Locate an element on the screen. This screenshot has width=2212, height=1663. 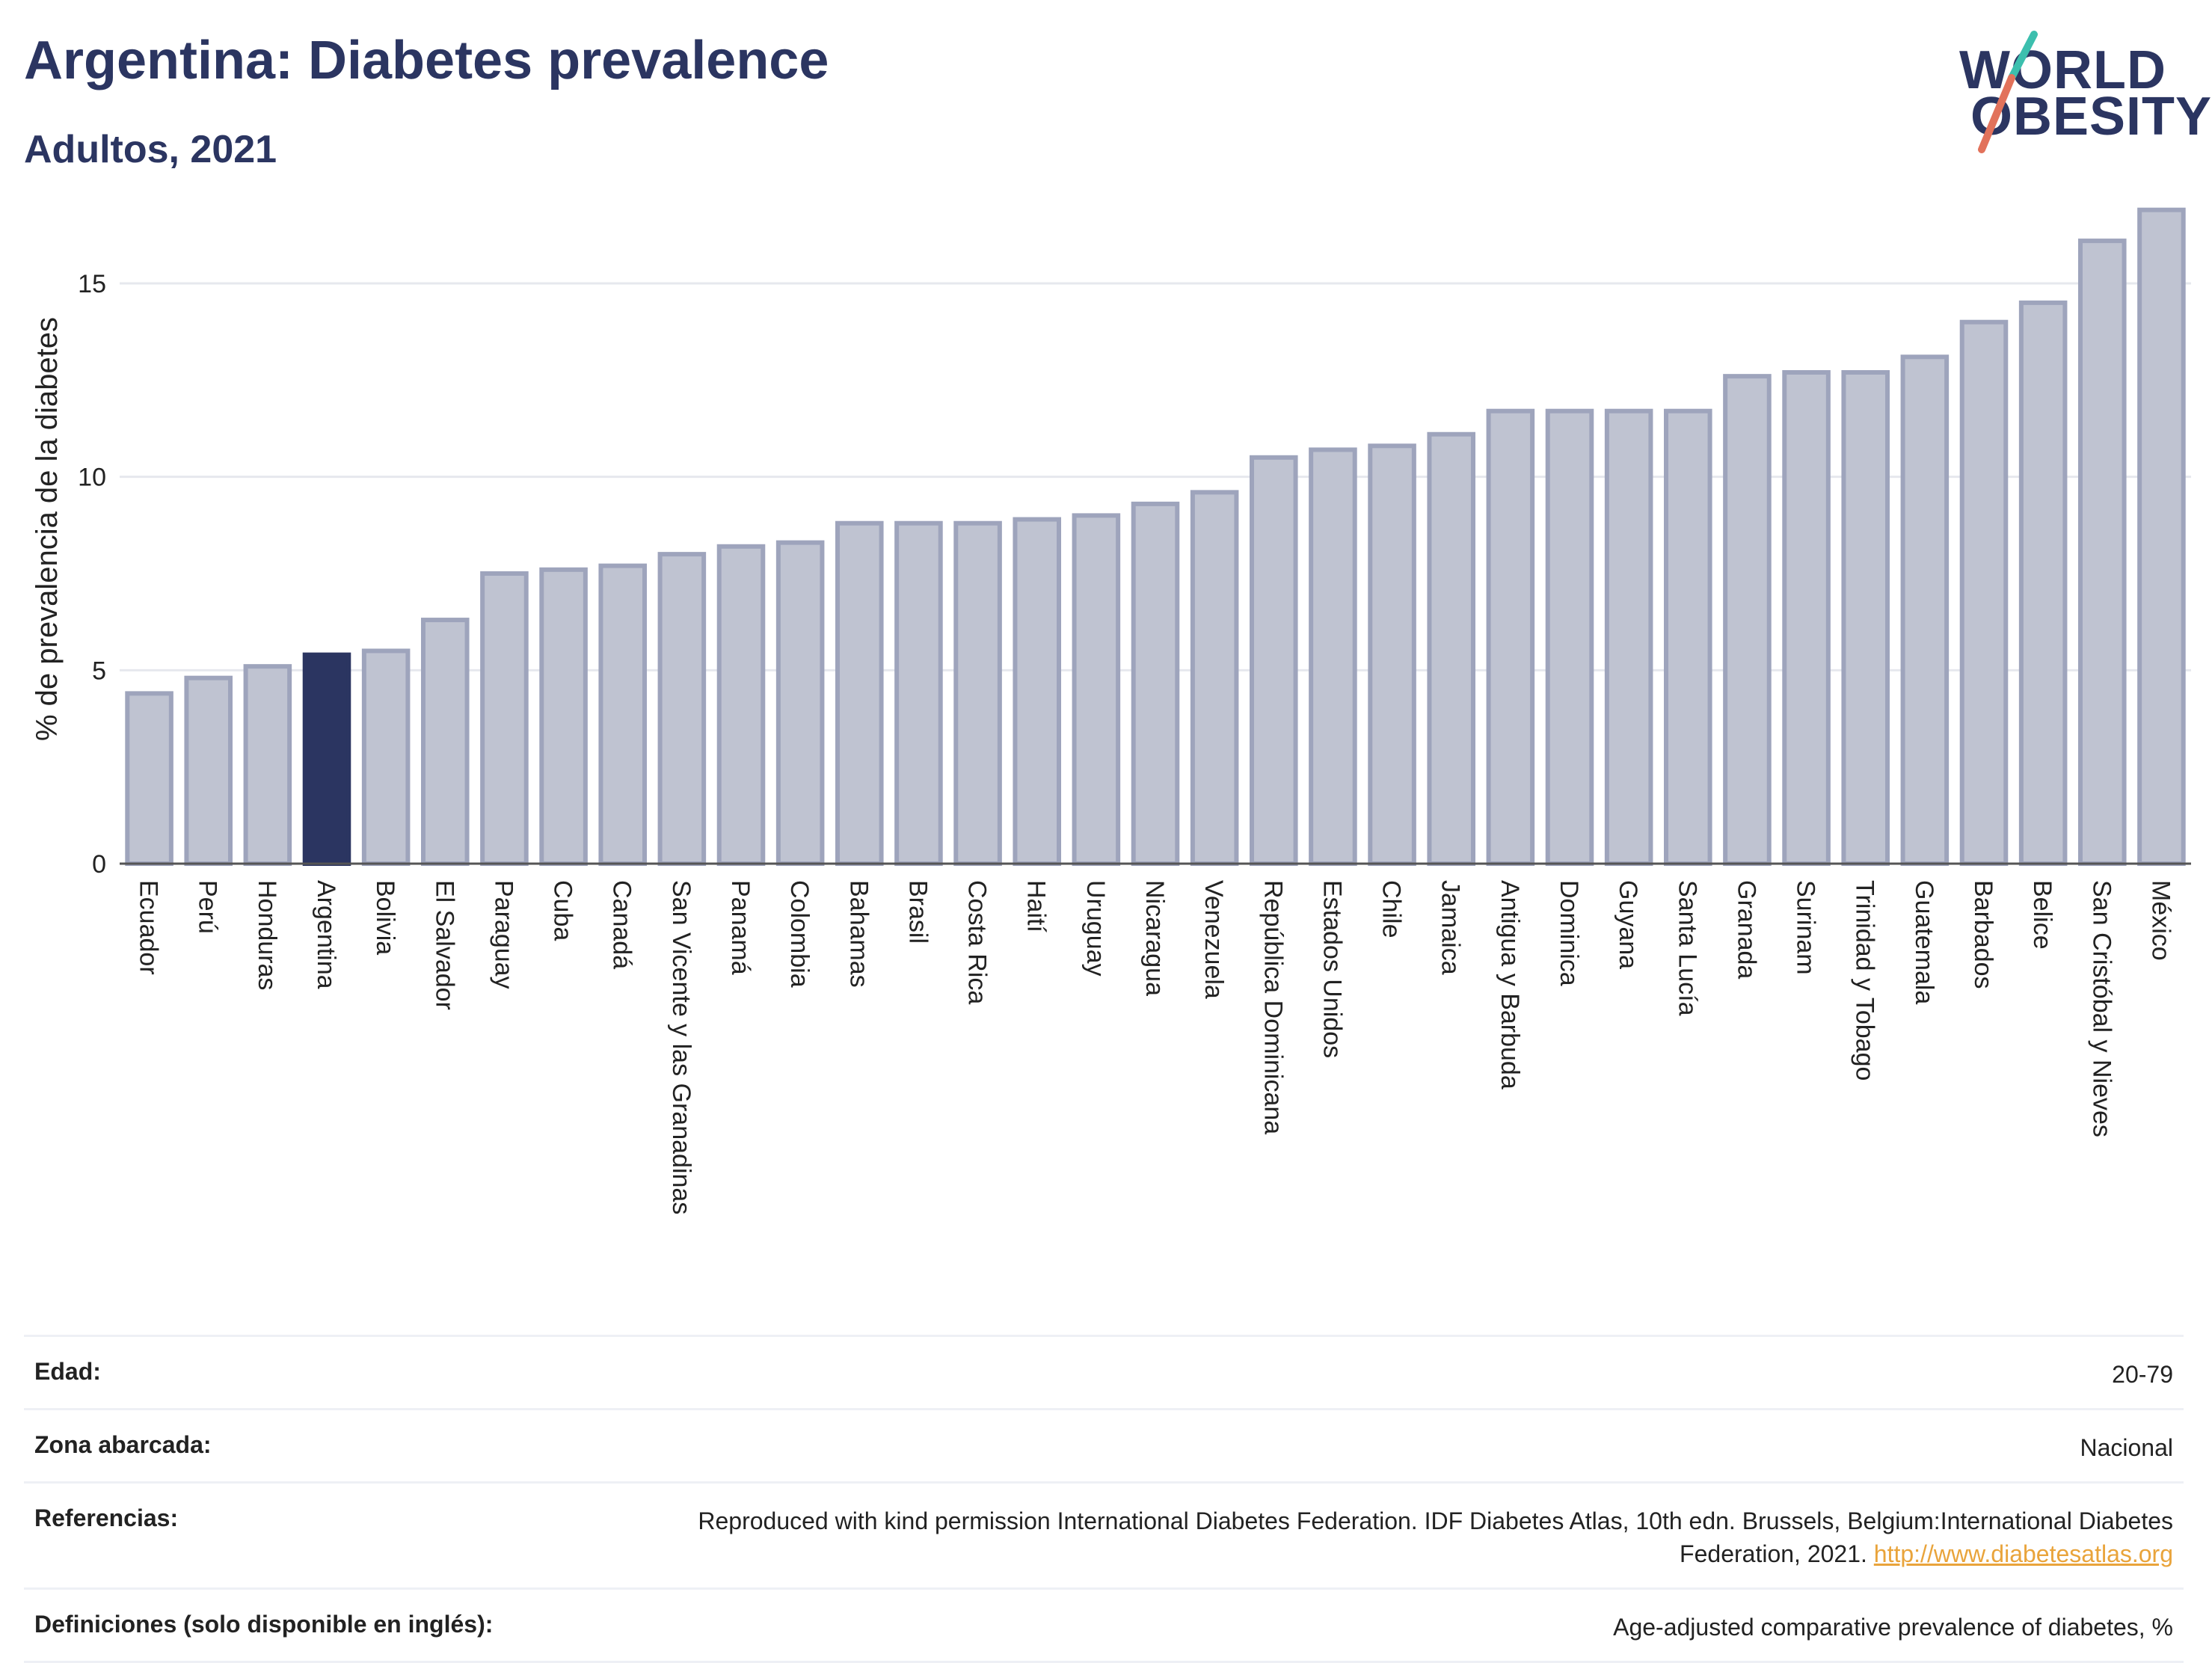
x-tick-label: Barbados is located at coordinates (1983, 934).